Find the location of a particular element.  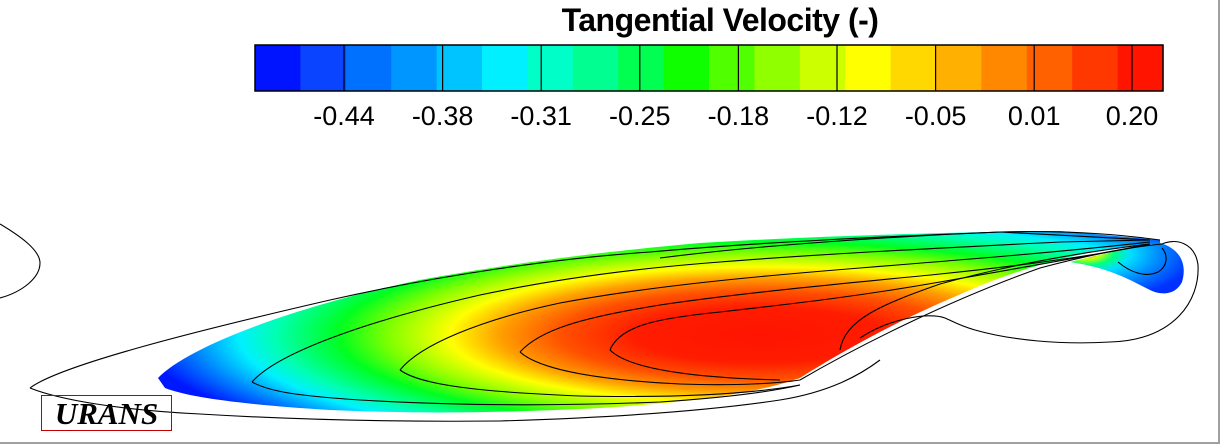

colorbar-tick-label: -0.44 is located at coordinates (344, 116).